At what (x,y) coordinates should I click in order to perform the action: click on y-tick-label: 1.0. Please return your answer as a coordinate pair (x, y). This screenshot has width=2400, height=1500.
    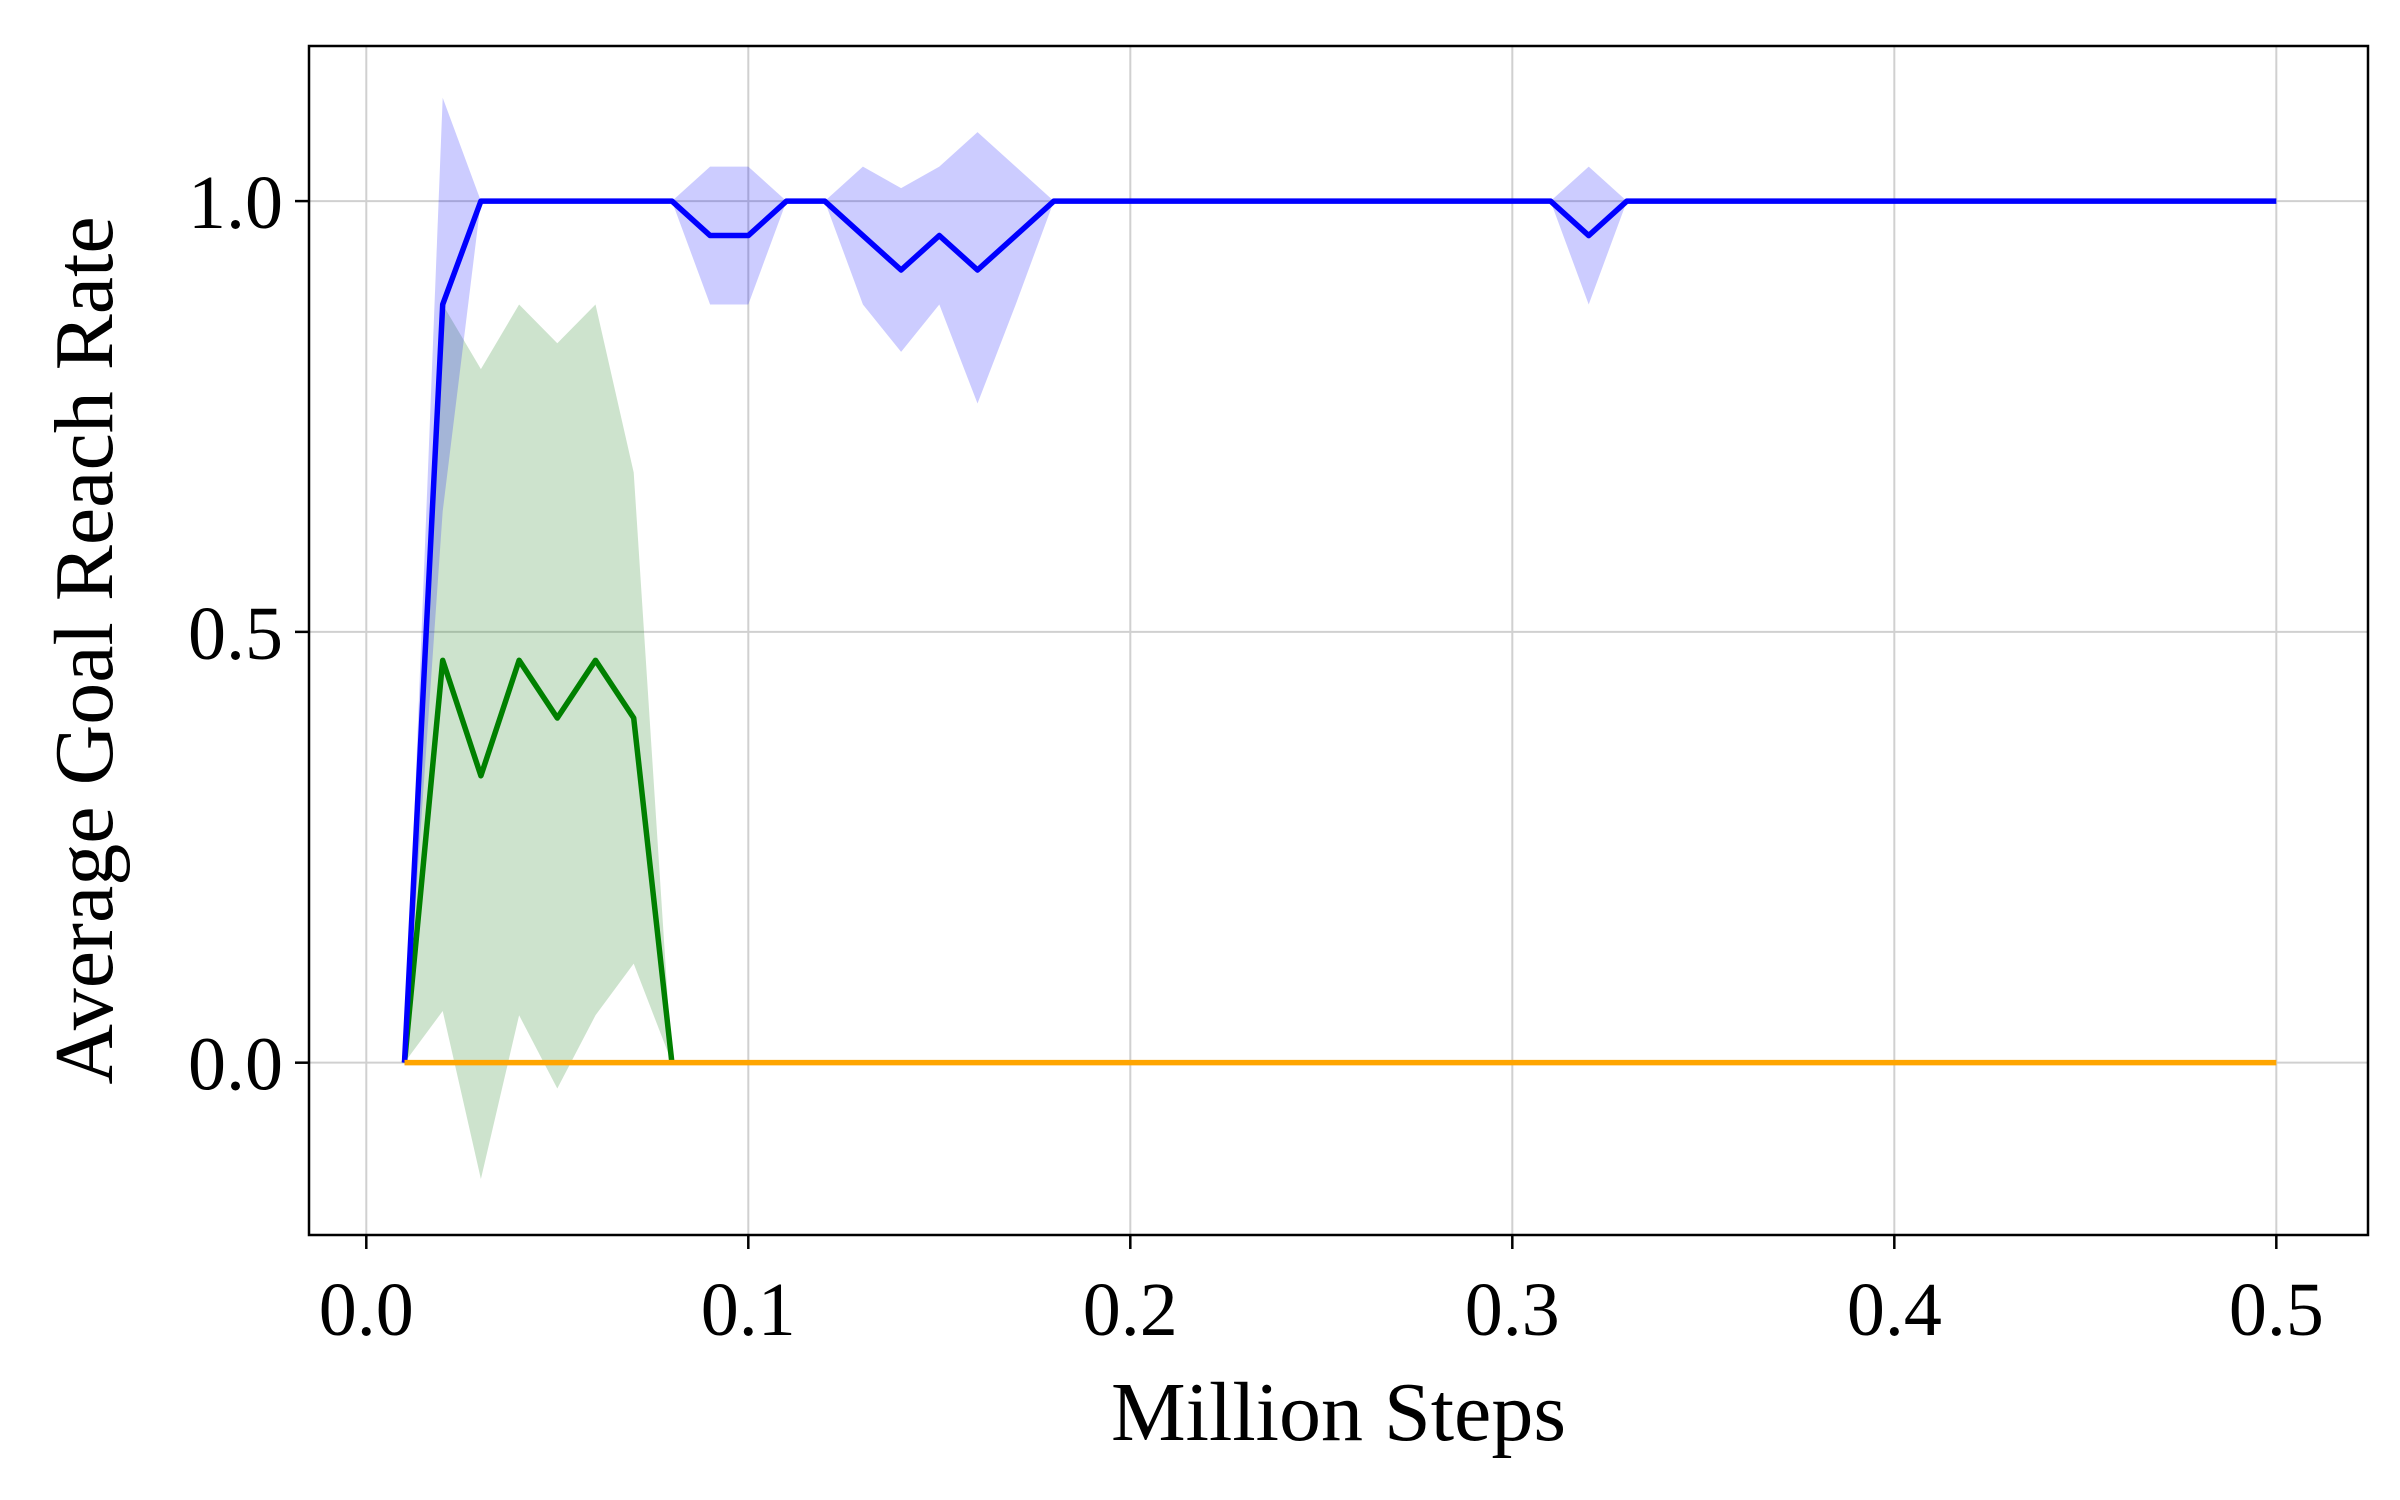
    Looking at the image, I should click on (235, 203).